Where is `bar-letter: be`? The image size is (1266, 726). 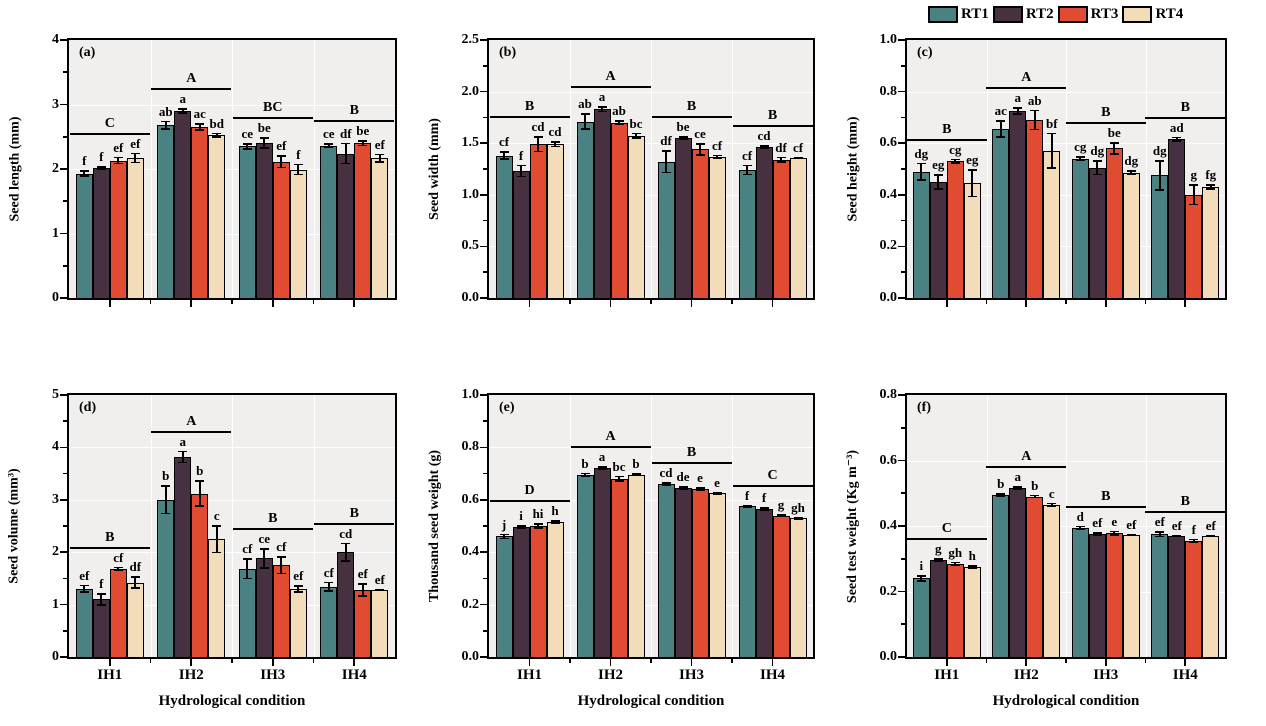 bar-letter: be is located at coordinates (363, 130).